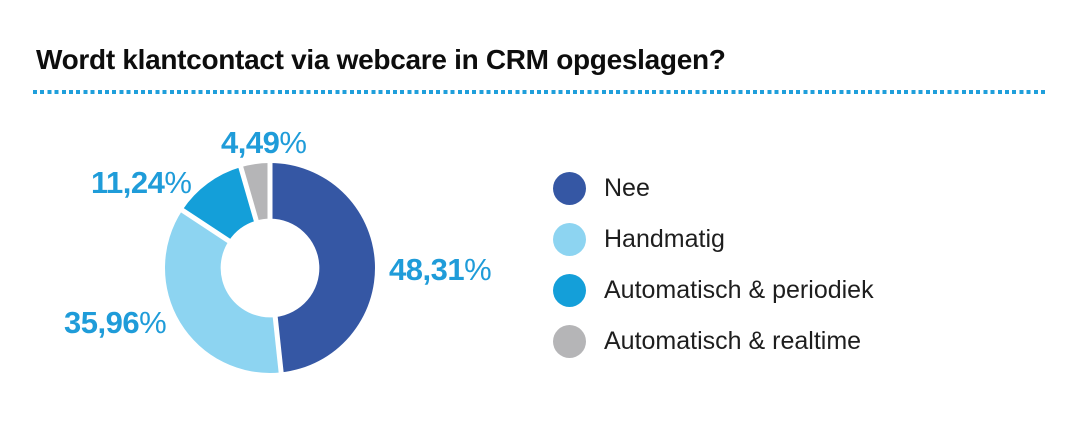 This screenshot has height=422, width=1081. I want to click on slice-value: 11,24, so click(128, 182).